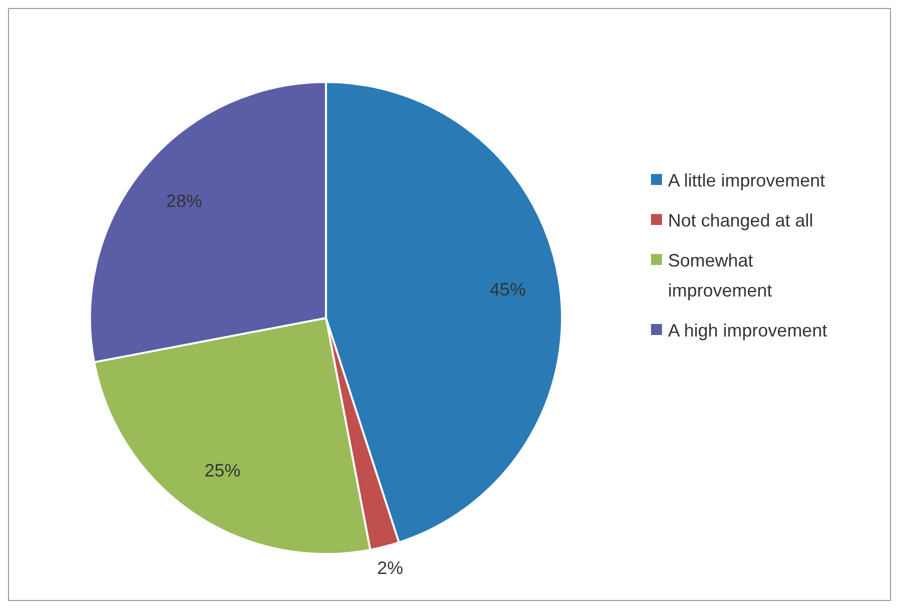 This screenshot has width=899, height=609. Describe the element at coordinates (508, 290) in the screenshot. I see `data-label: 45%` at that location.